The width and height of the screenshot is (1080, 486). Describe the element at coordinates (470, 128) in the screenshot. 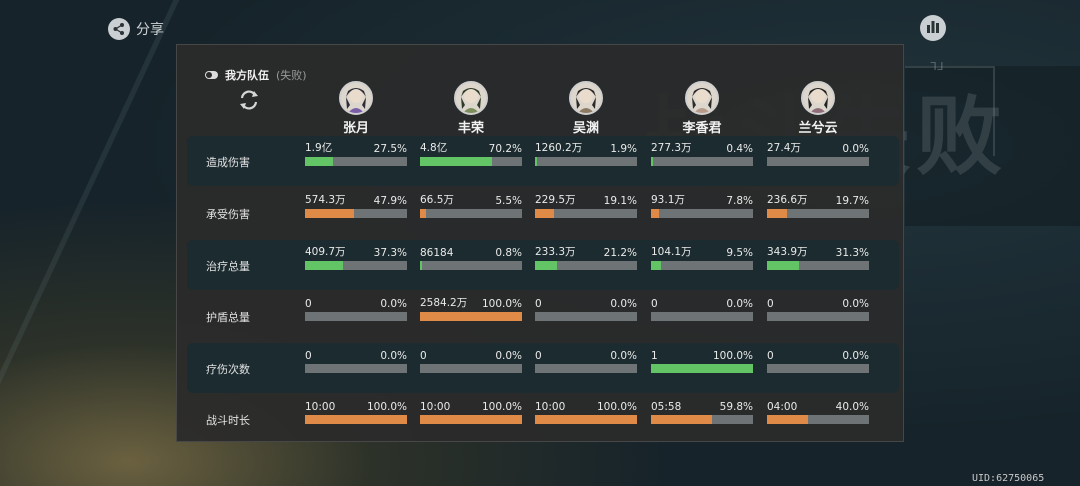

I see `character-name: 丰荣` at that location.